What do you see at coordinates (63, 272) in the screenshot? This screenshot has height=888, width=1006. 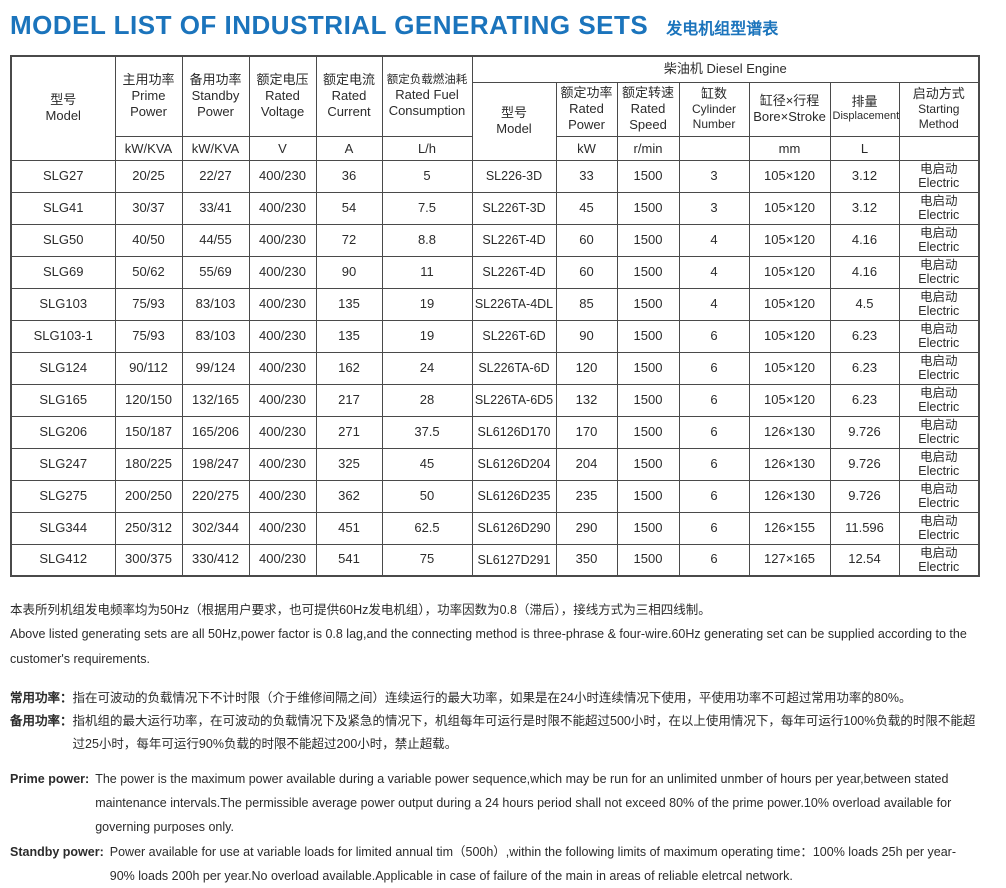 I see `cell-model: SLG69` at bounding box center [63, 272].